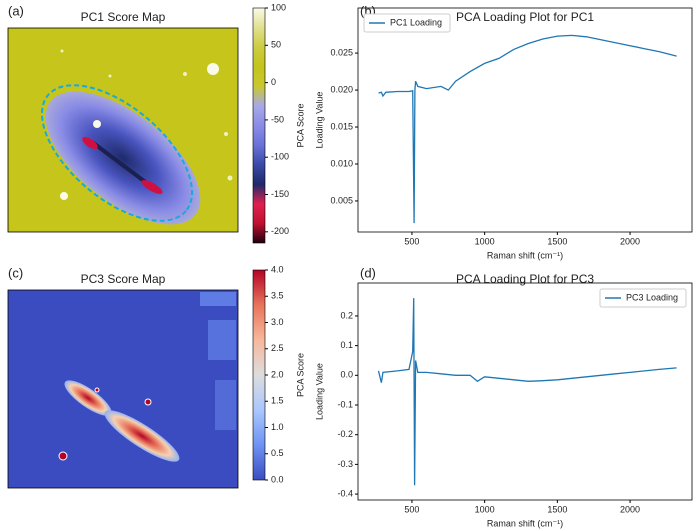 The image size is (700, 531). I want to click on y-tick-label: 0.1, so click(346, 345).